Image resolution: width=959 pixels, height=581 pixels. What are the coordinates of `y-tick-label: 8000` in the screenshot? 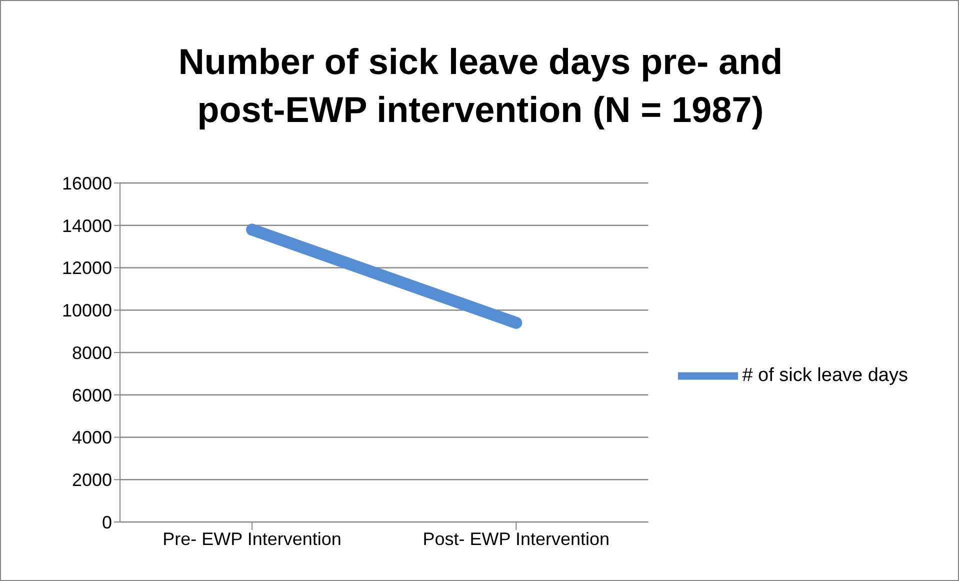 It's located at (92, 352).